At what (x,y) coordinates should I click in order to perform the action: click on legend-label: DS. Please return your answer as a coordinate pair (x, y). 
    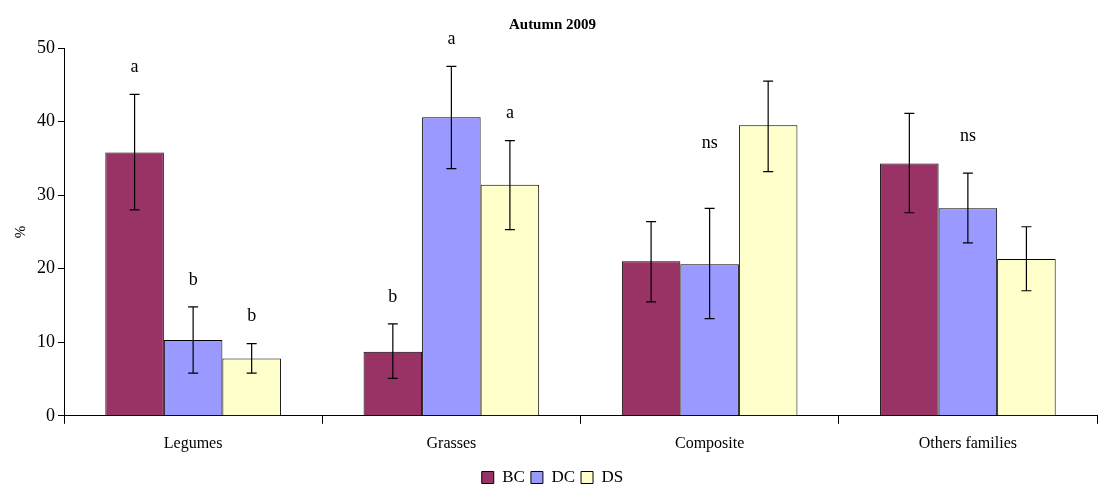
    Looking at the image, I should click on (612, 476).